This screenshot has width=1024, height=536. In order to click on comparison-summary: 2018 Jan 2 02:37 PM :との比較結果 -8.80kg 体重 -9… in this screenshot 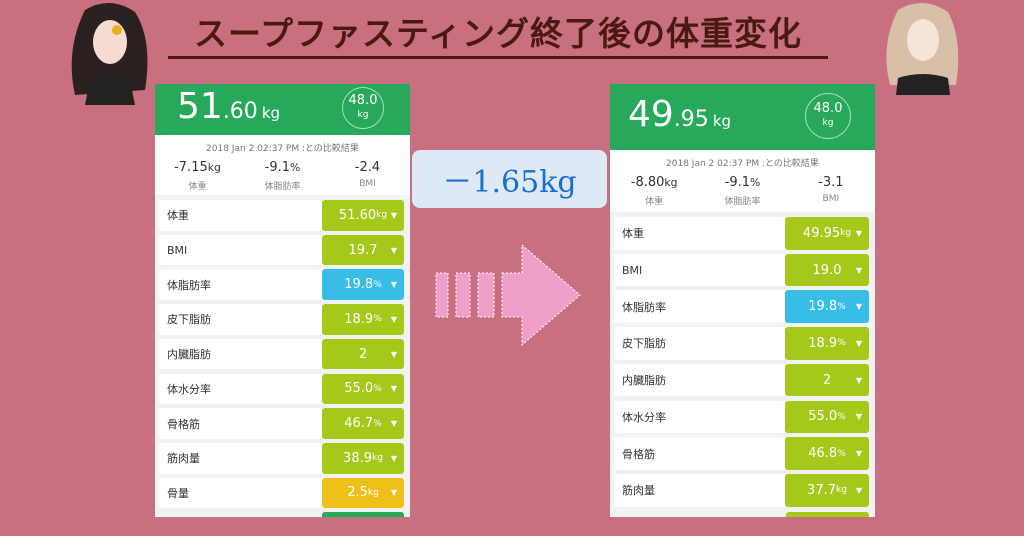, I will do `click(742, 181)`.